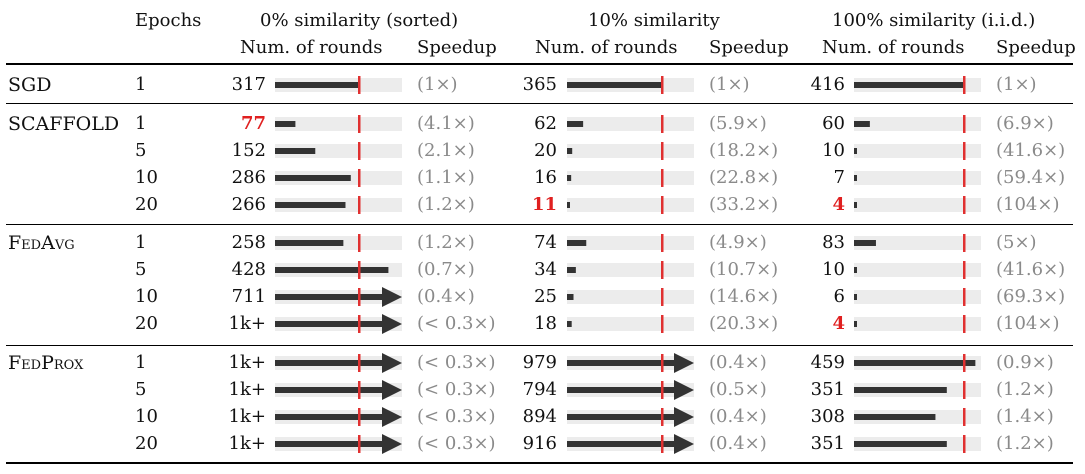 The height and width of the screenshot is (474, 1085). Describe the element at coordinates (839, 296) in the screenshot. I see `rounds-value: 6` at that location.